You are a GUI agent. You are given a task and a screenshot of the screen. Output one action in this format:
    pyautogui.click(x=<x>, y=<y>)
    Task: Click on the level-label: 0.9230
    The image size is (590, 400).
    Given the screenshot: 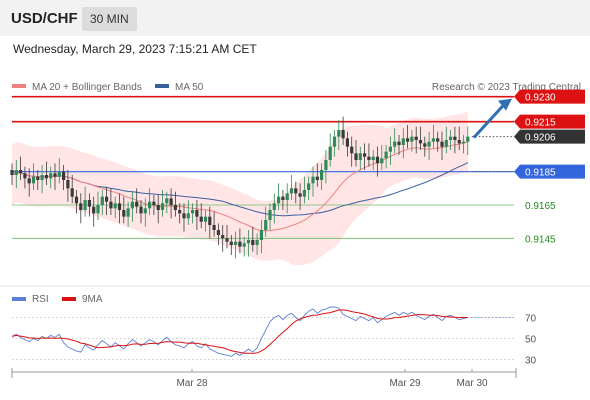 What is the action you would take?
    pyautogui.click(x=540, y=98)
    